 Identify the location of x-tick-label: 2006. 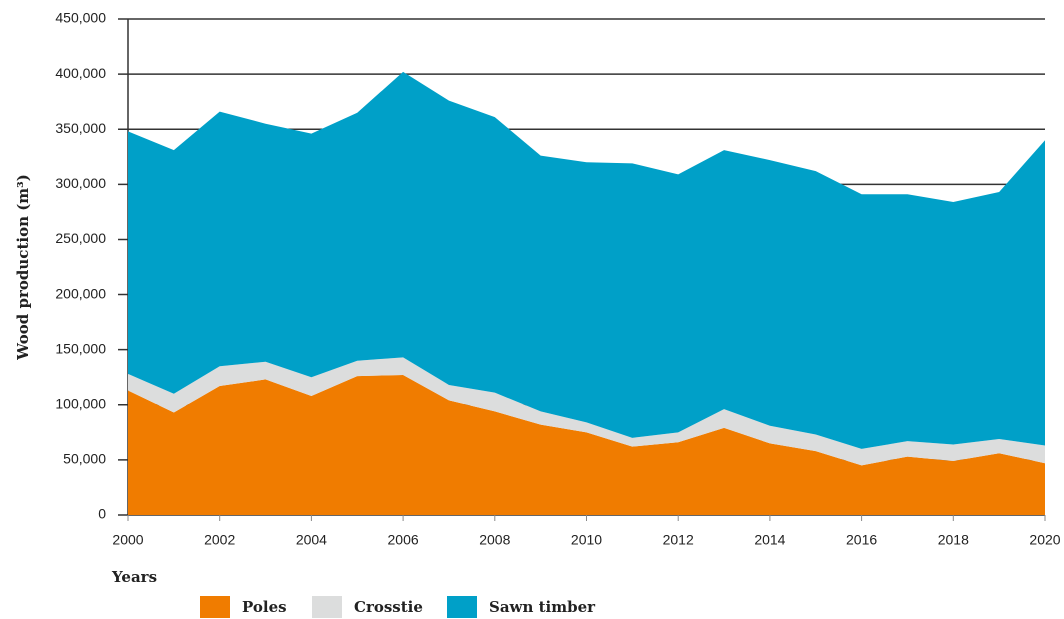
(403, 540).